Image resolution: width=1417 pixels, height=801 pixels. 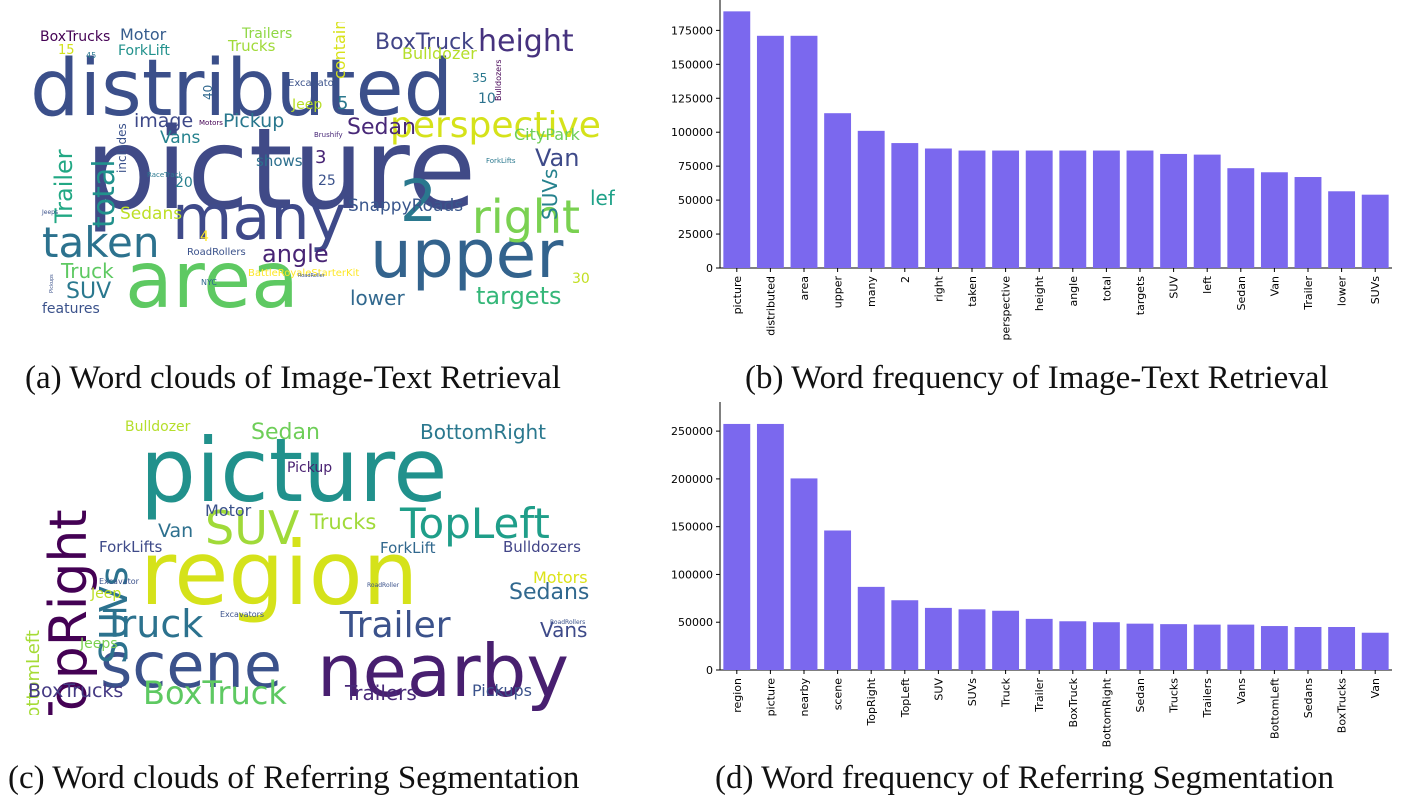 What do you see at coordinates (1241, 691) in the screenshot?
I see `x-tick-label: Vans` at bounding box center [1241, 691].